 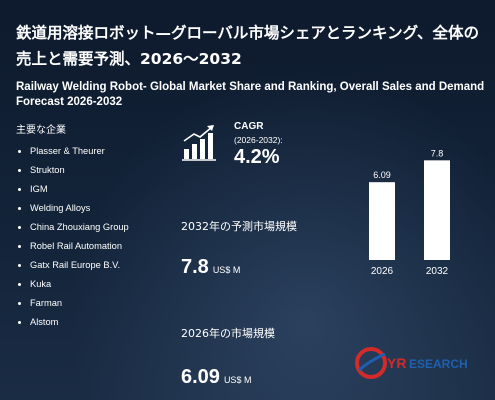 I want to click on growth-chart-icon-arrow, so click(x=198, y=134).